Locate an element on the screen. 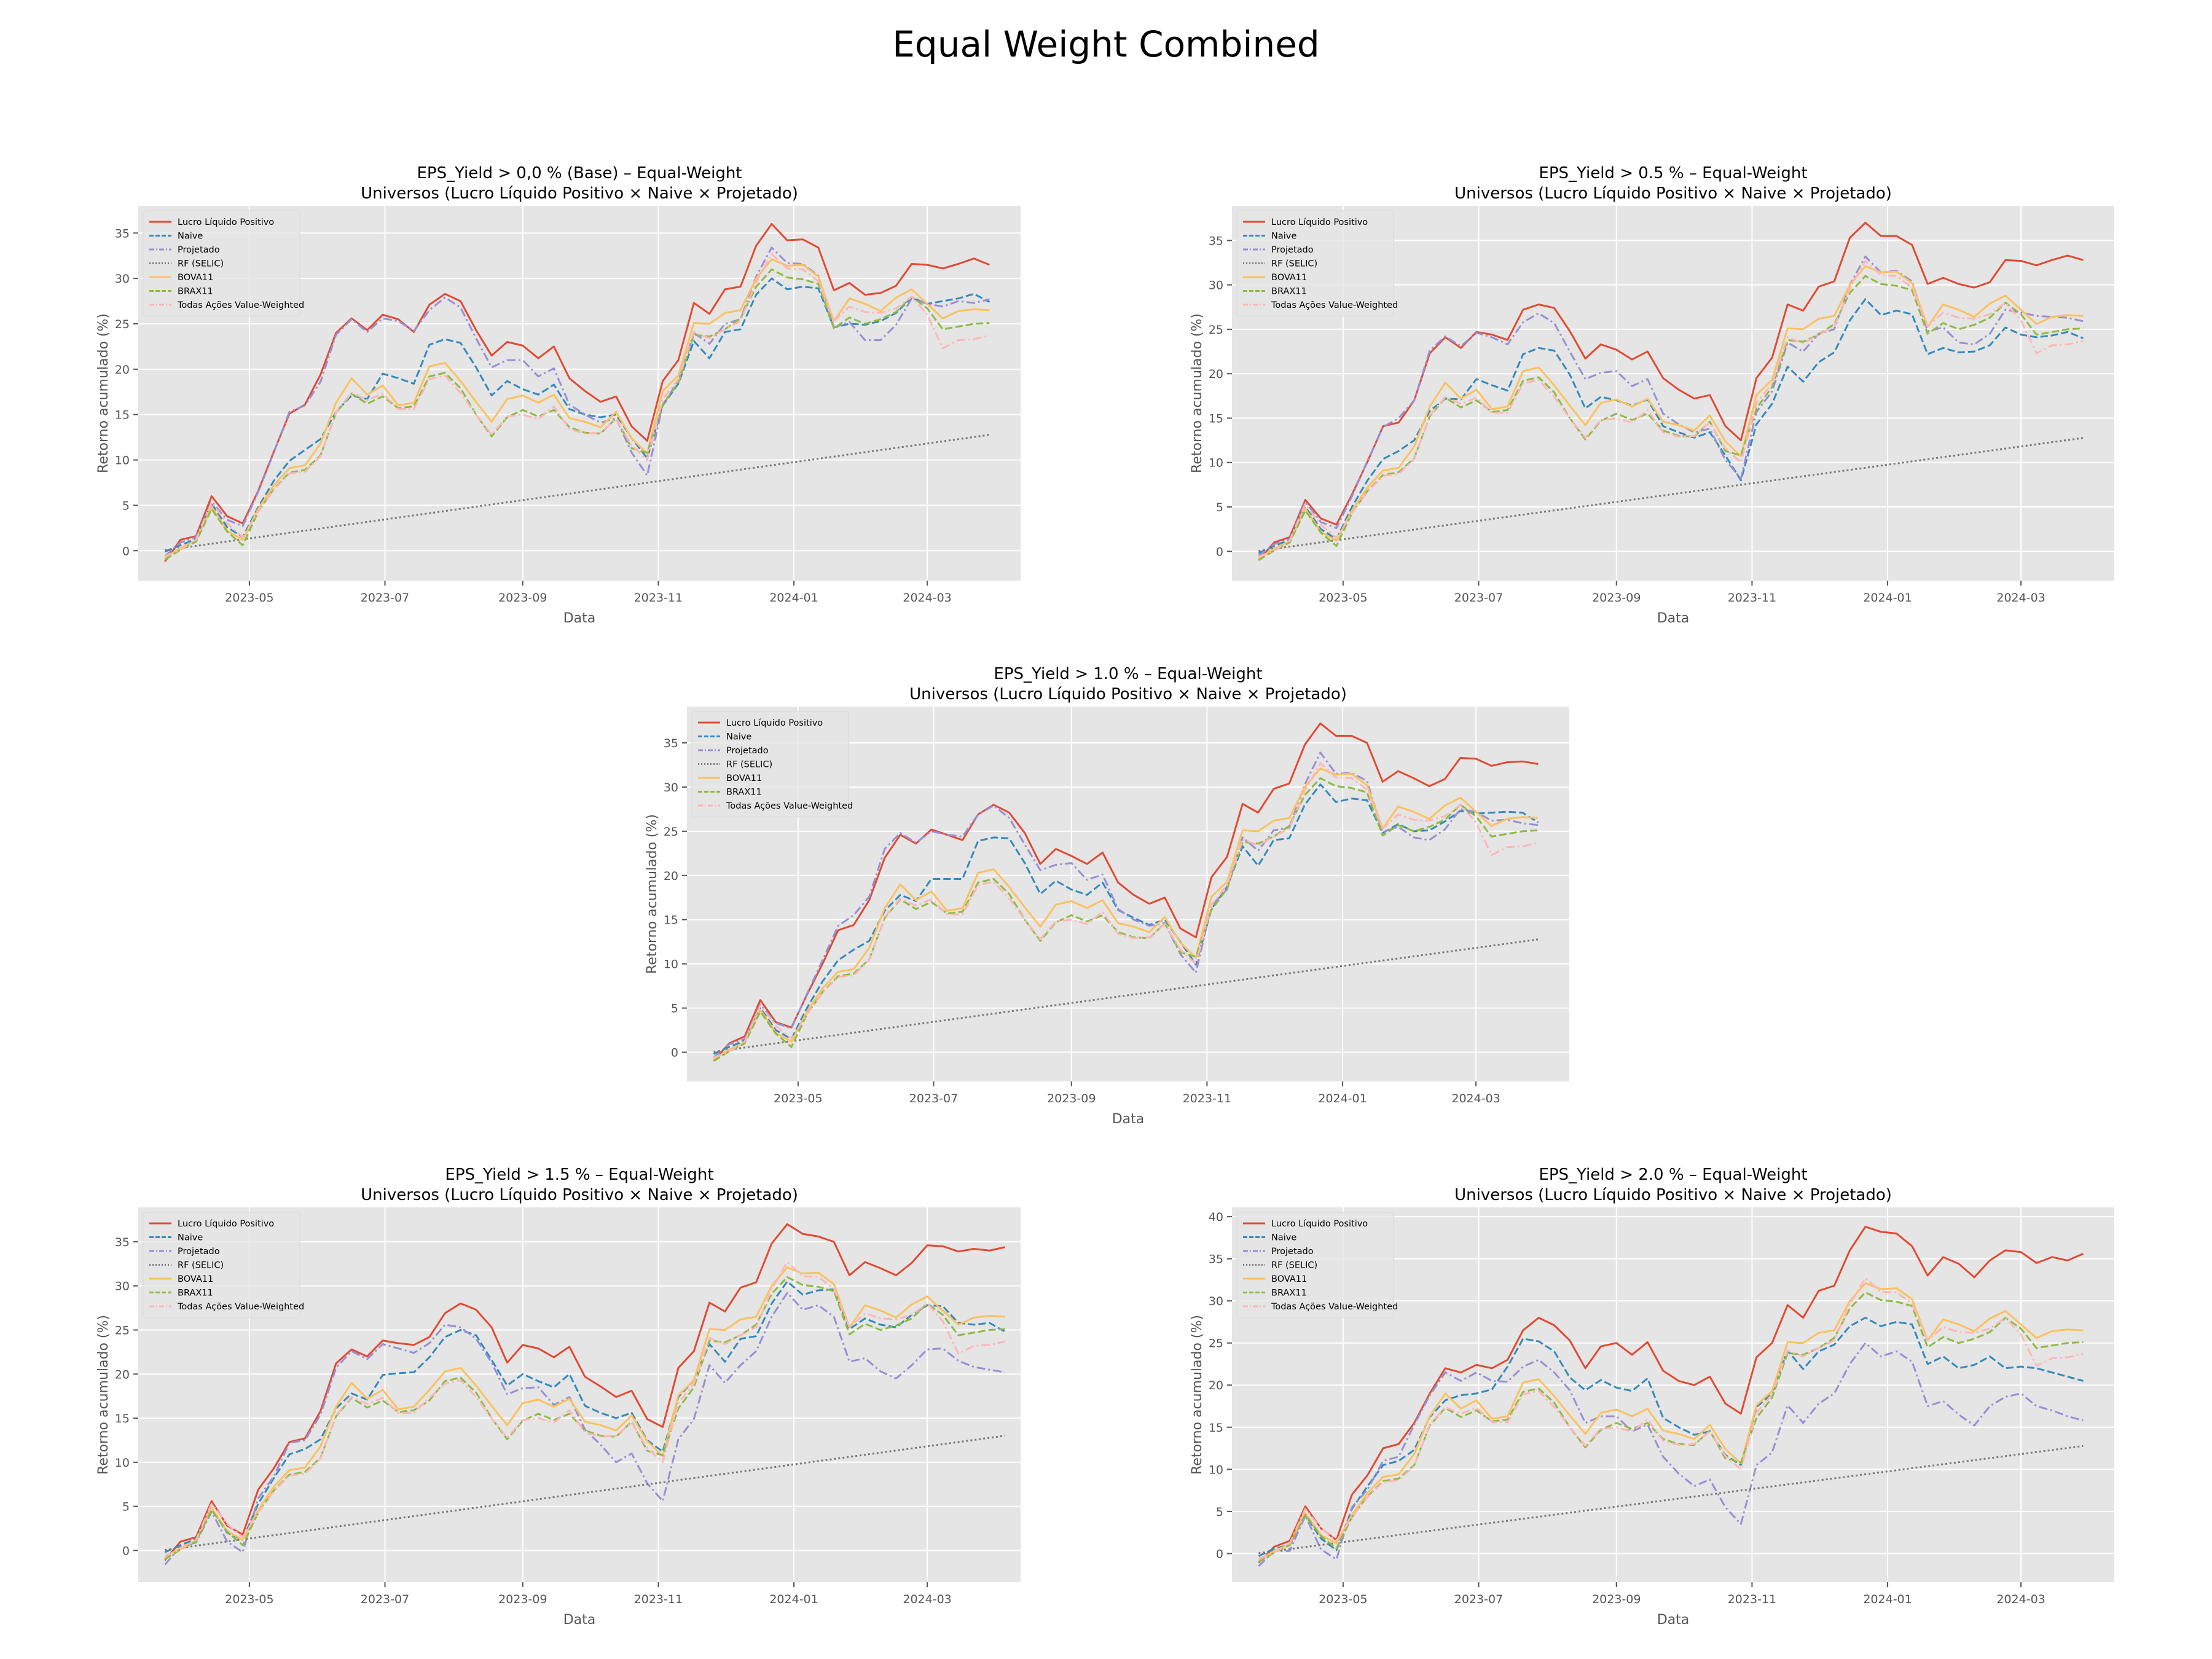  y-tick-label: 5 is located at coordinates (674, 1009).